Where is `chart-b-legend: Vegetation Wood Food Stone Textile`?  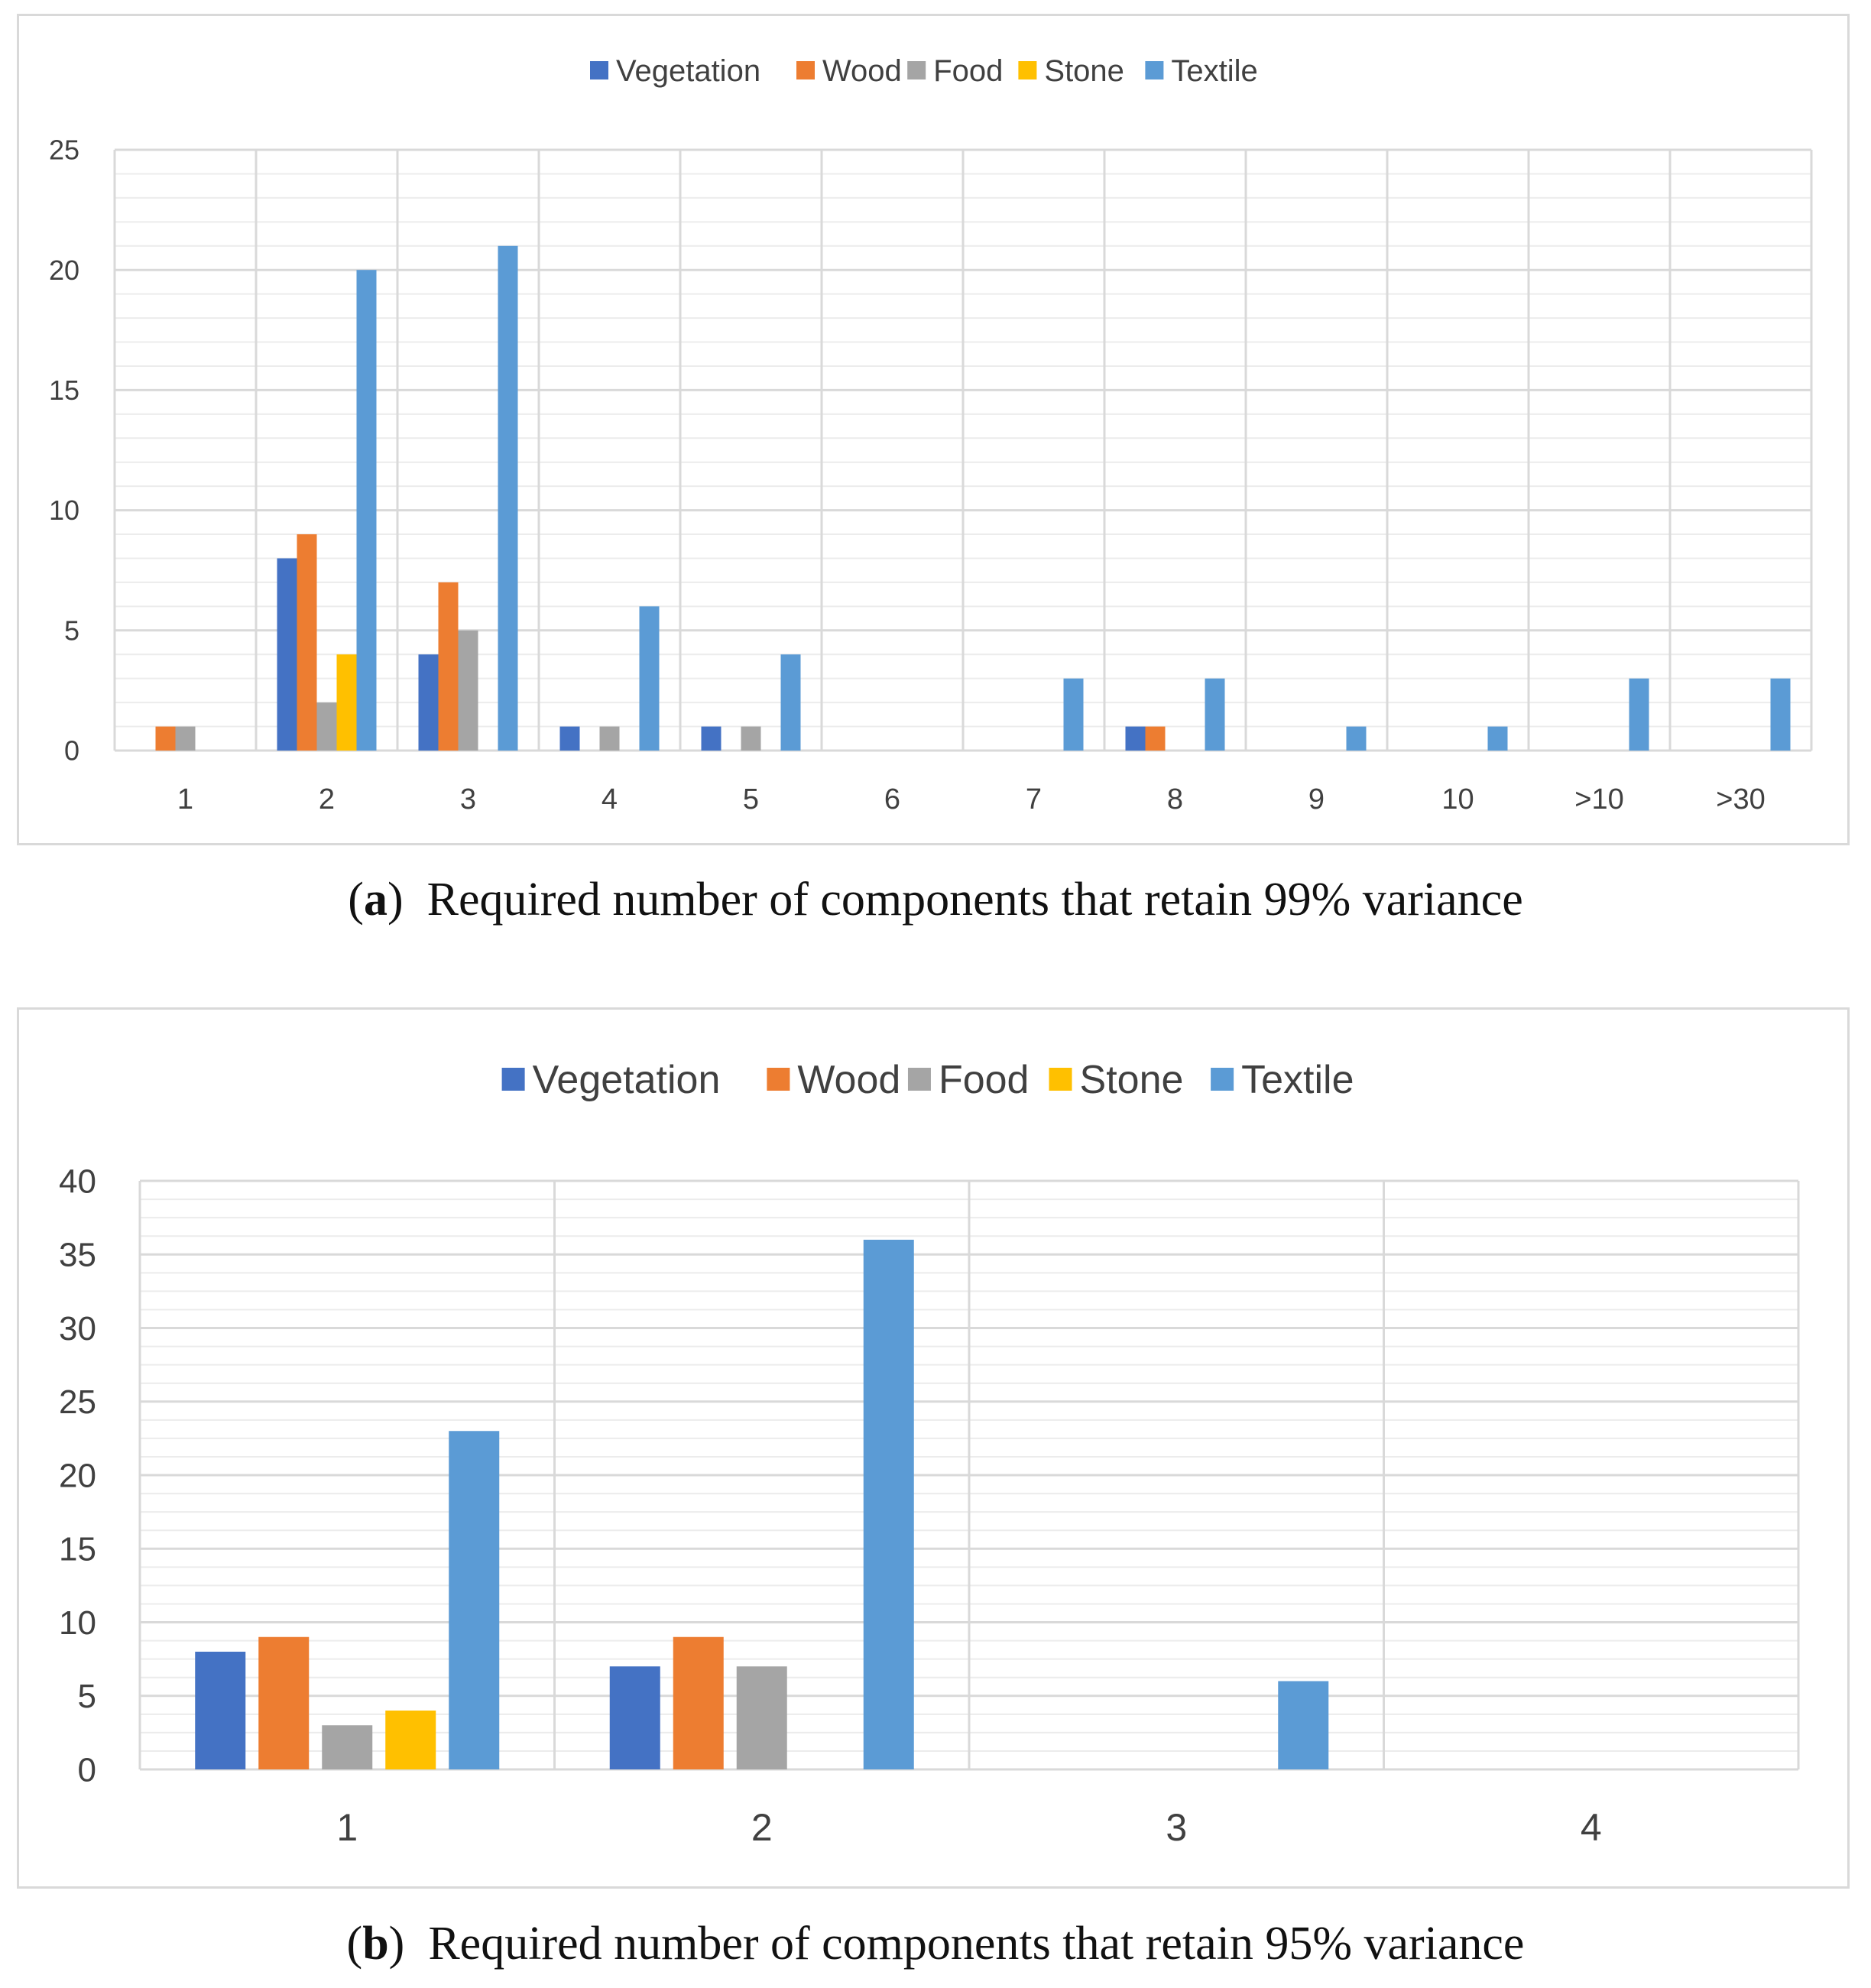
chart-b-legend: Vegetation Wood Food Stone Textile is located at coordinates (927, 1080).